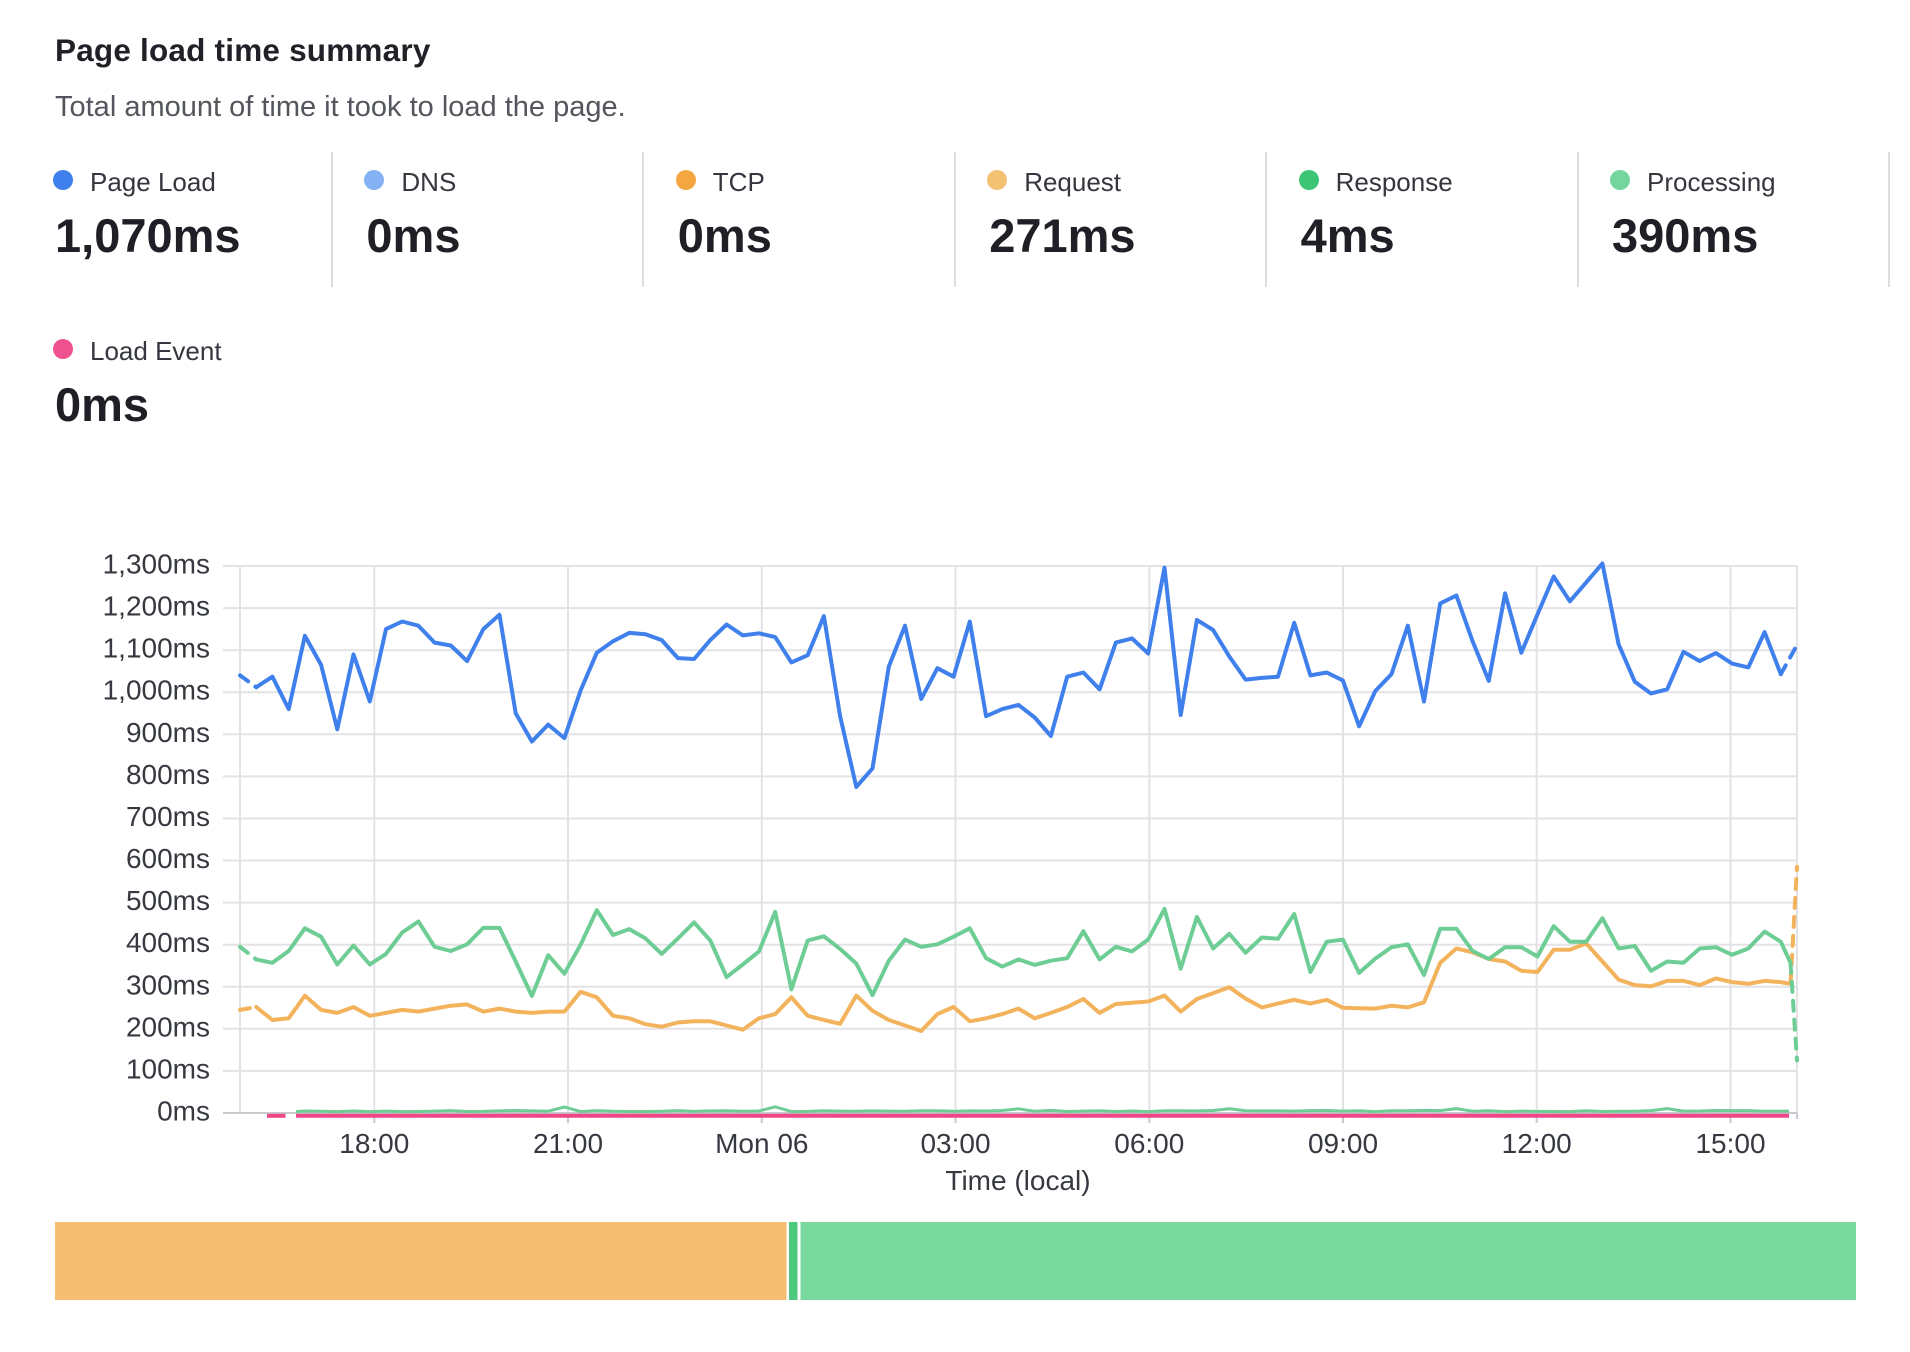 This screenshot has width=1910, height=1352. Describe the element at coordinates (1730, 1143) in the screenshot. I see `svg-text: 15:00` at that location.